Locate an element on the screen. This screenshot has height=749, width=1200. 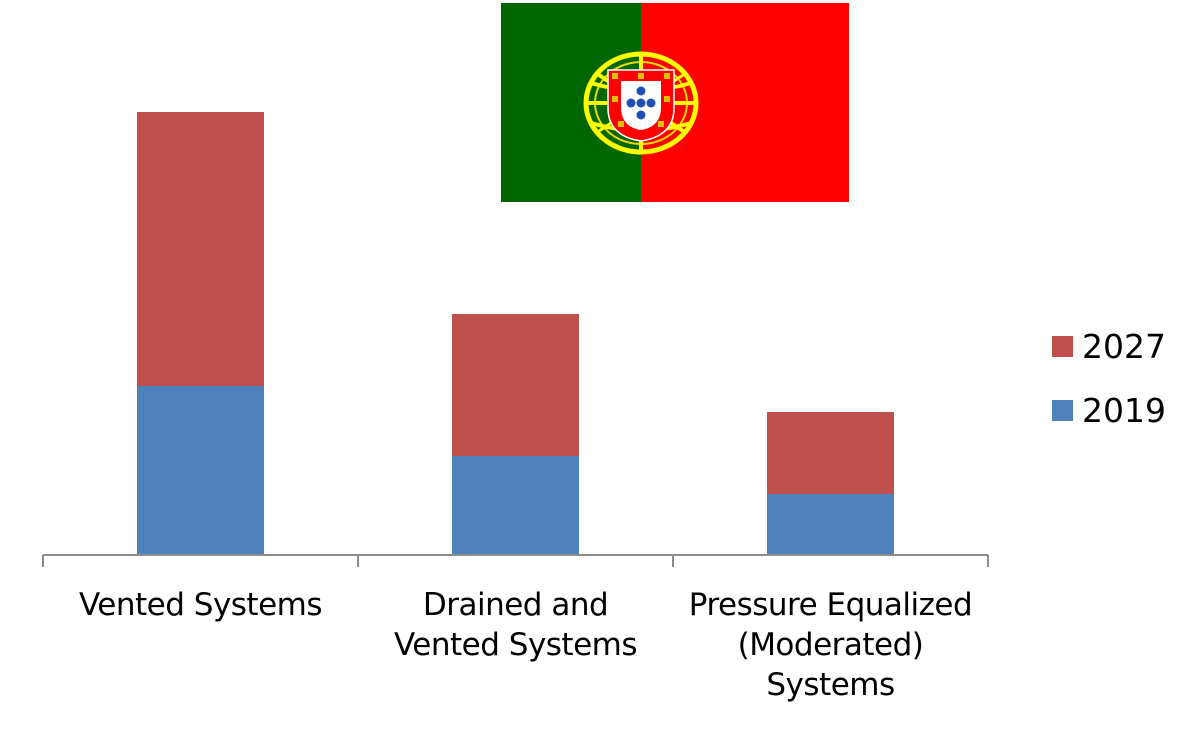
category-label-1: Drained and Vented Systems is located at coordinates (515, 625).